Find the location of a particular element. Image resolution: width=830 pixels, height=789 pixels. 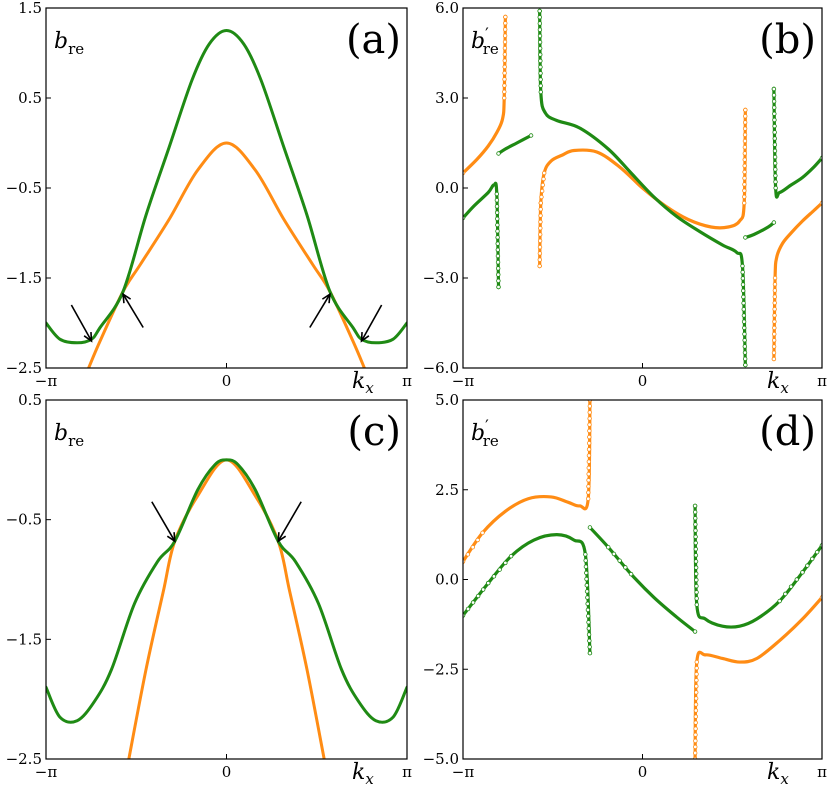

x-tick-label: −π is located at coordinates (46, 772).